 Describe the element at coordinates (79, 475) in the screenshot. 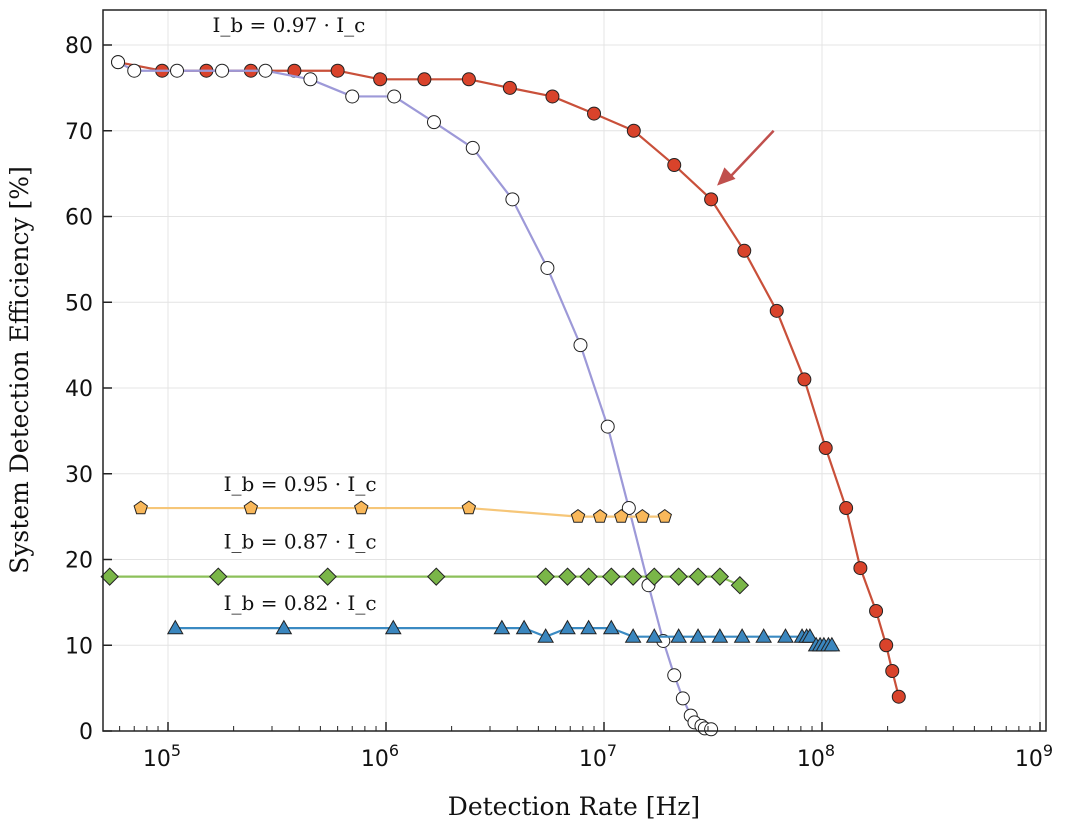

I see `y-tick-label: 30` at that location.